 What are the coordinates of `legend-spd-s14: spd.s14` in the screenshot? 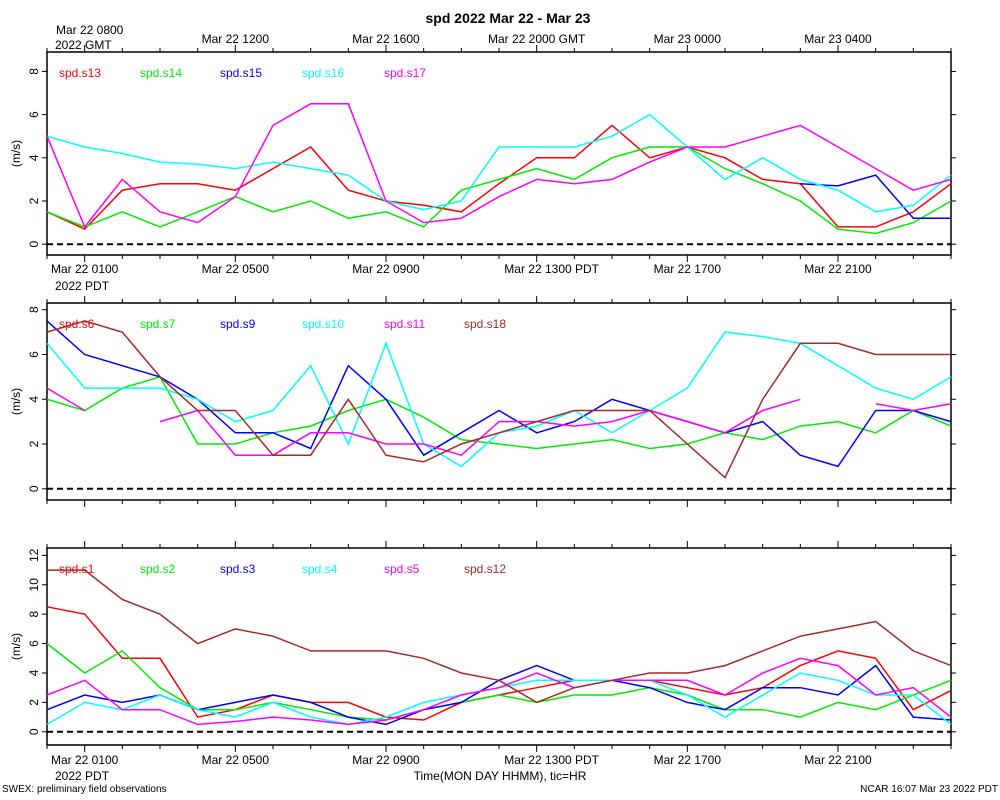 It's located at (161, 73).